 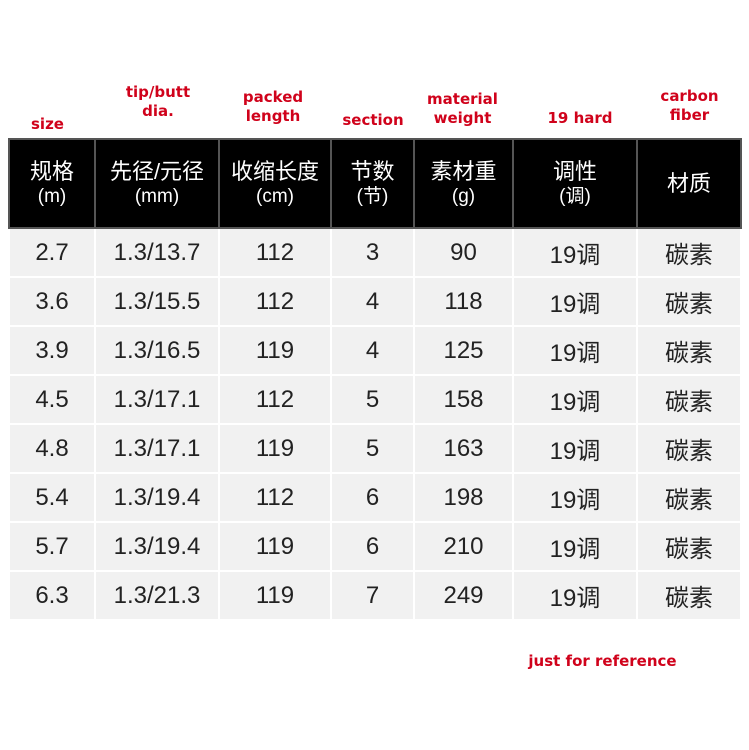 What do you see at coordinates (463, 399) in the screenshot?
I see `table-cell: 158` at bounding box center [463, 399].